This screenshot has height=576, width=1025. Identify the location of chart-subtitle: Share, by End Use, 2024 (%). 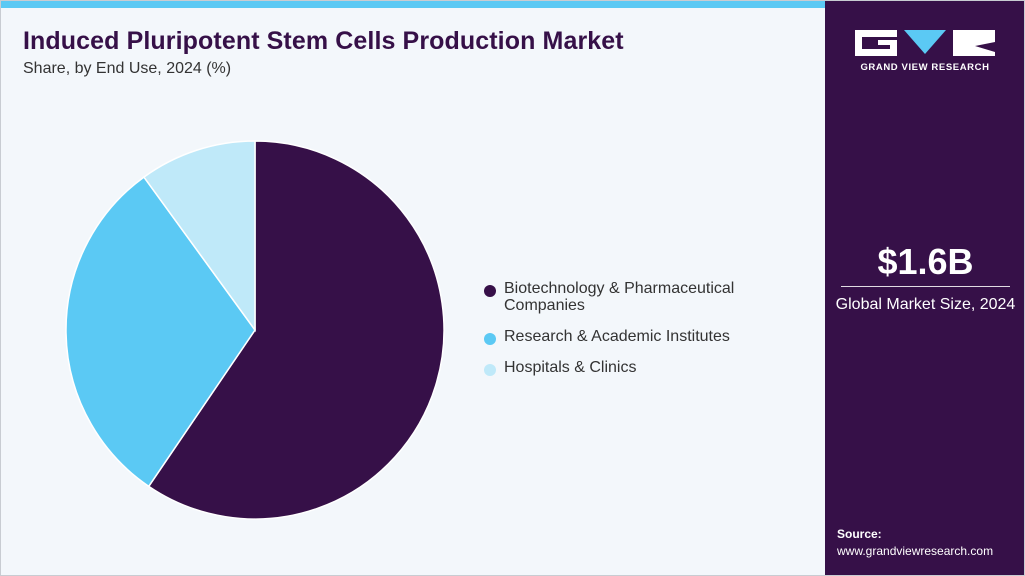
(127, 68).